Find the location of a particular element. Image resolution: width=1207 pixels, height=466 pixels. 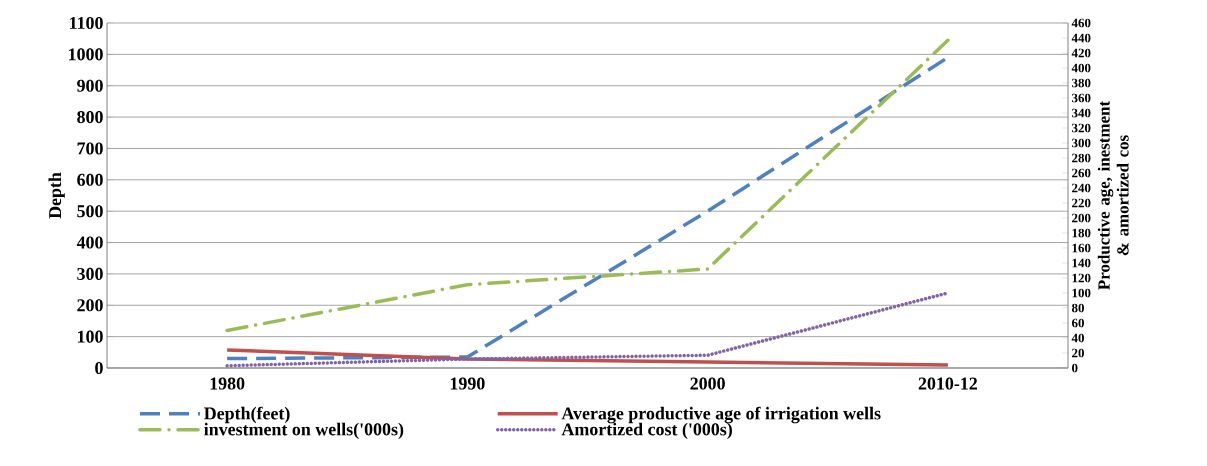

y2-tick-label: 420 is located at coordinates (1081, 53).